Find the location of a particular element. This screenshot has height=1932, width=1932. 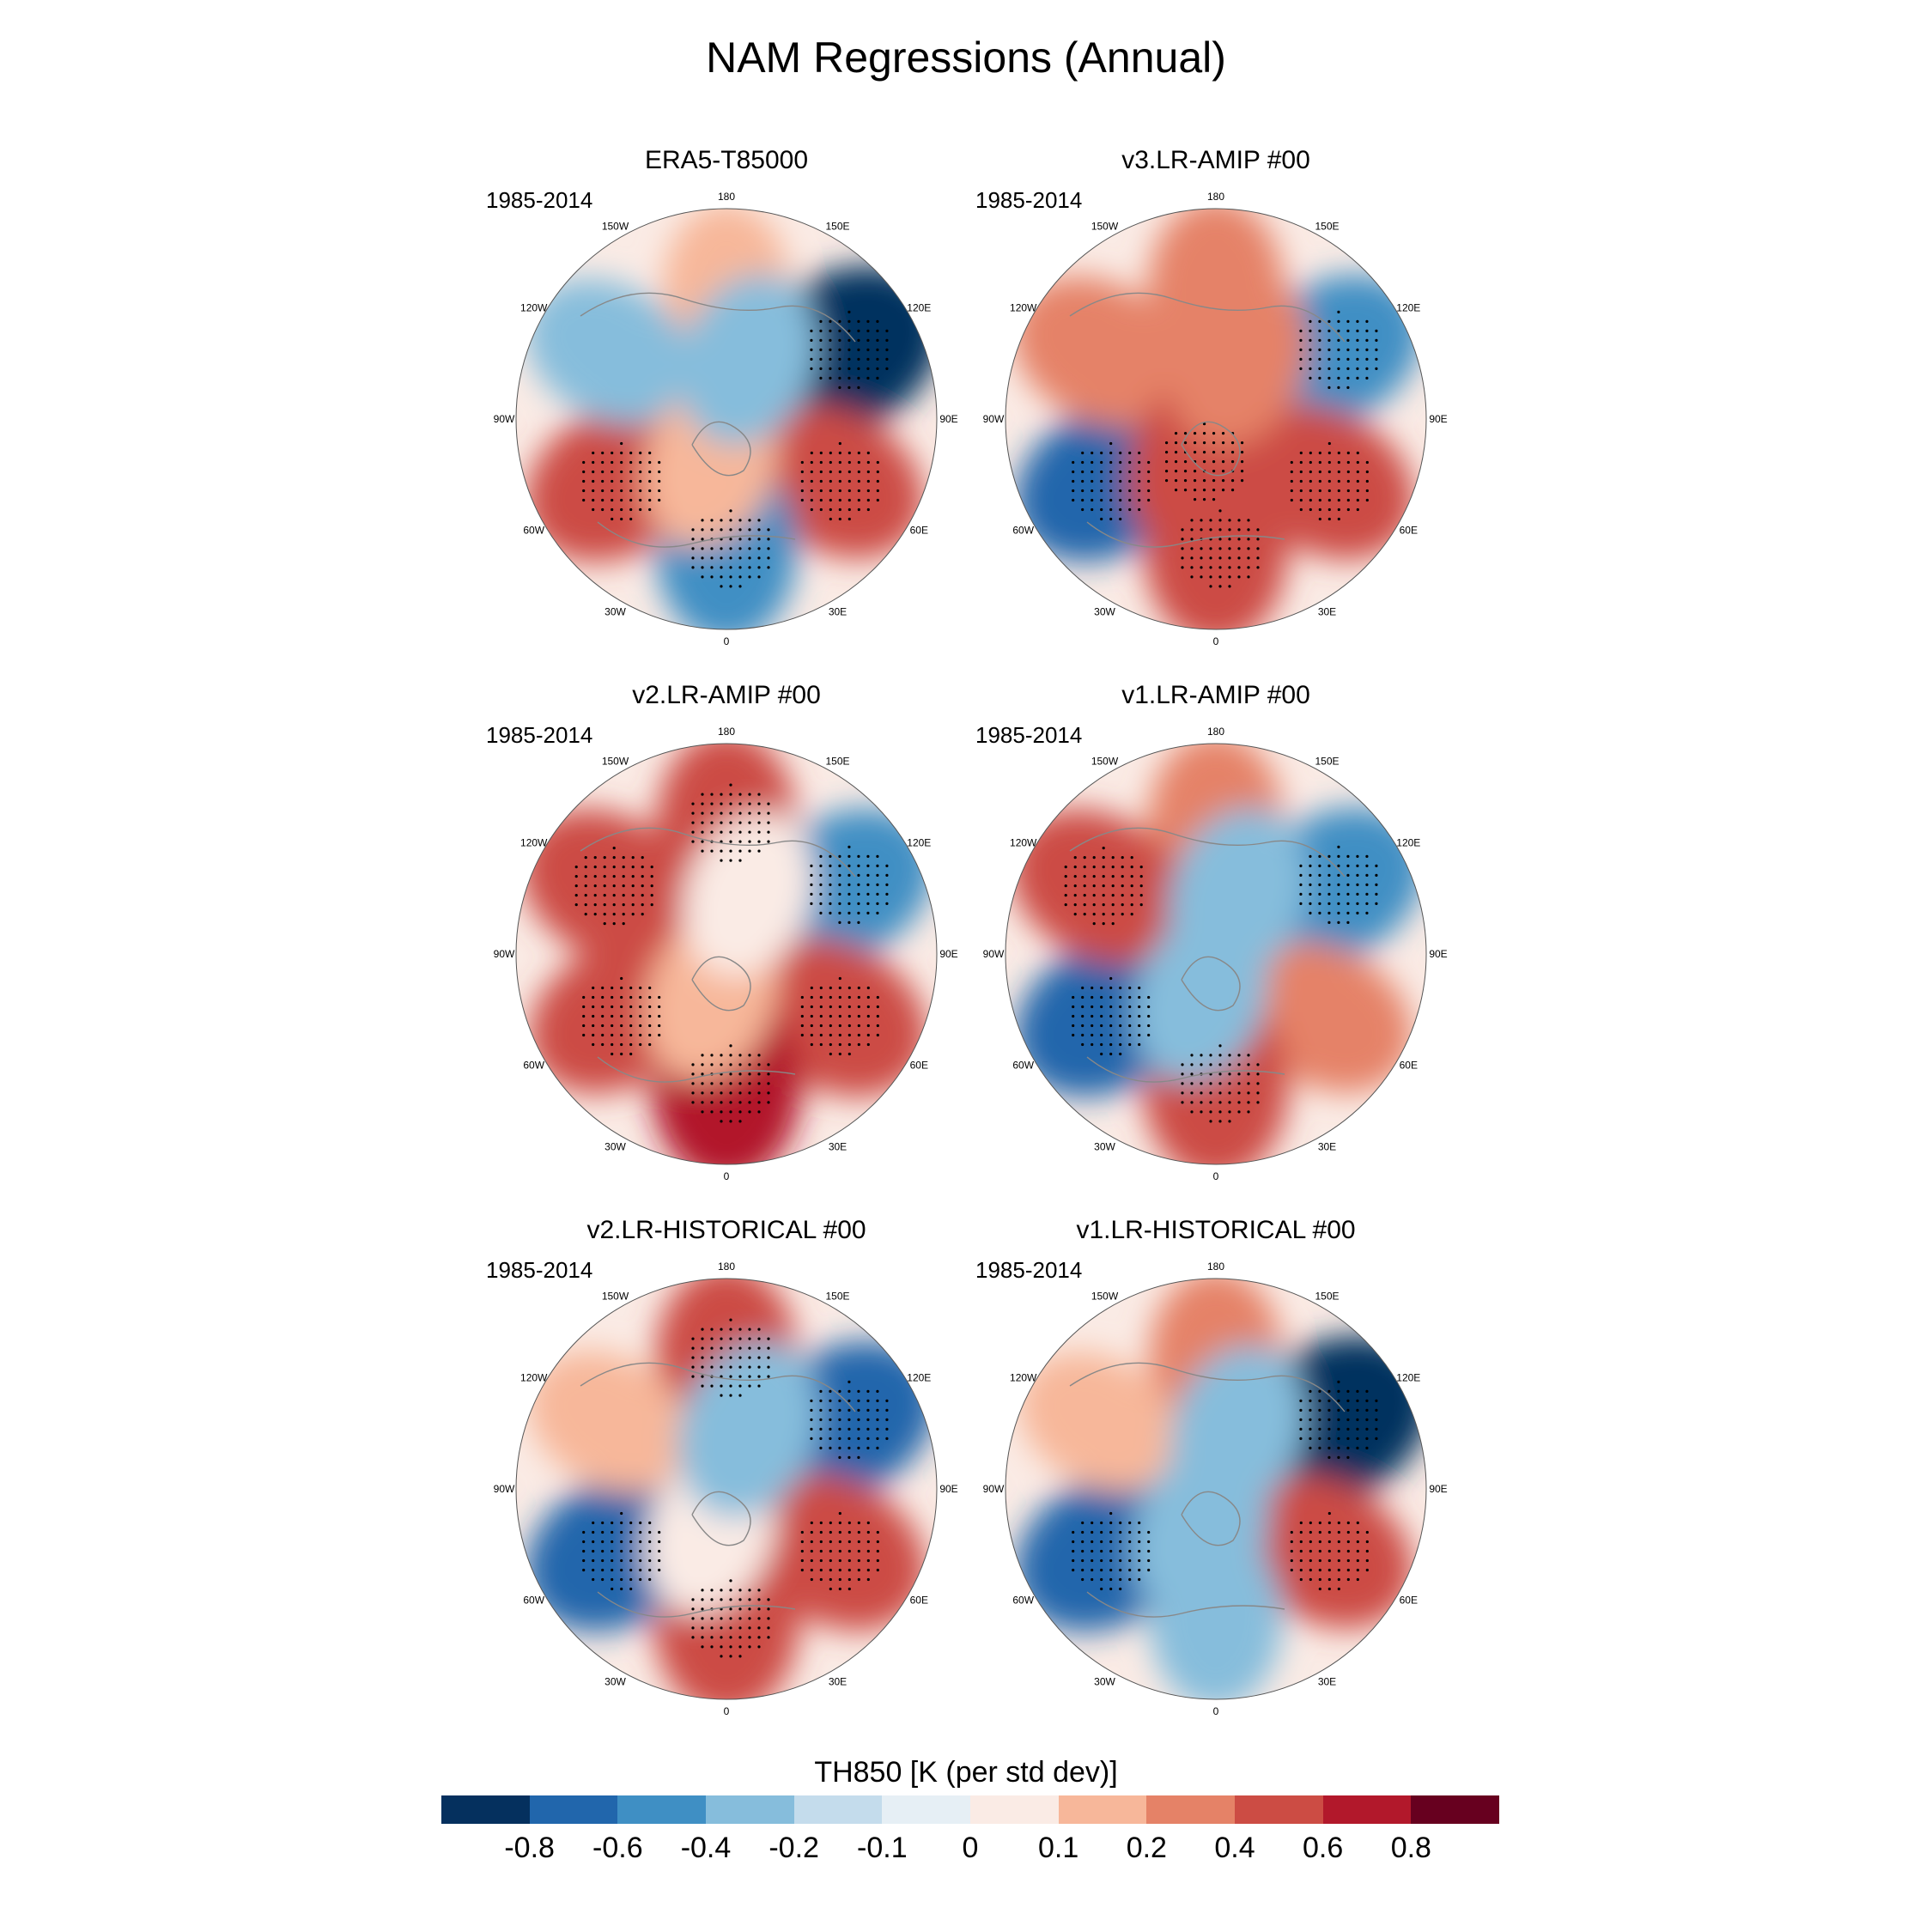

colorbar-tick-label: -0.1 is located at coordinates (882, 1848).